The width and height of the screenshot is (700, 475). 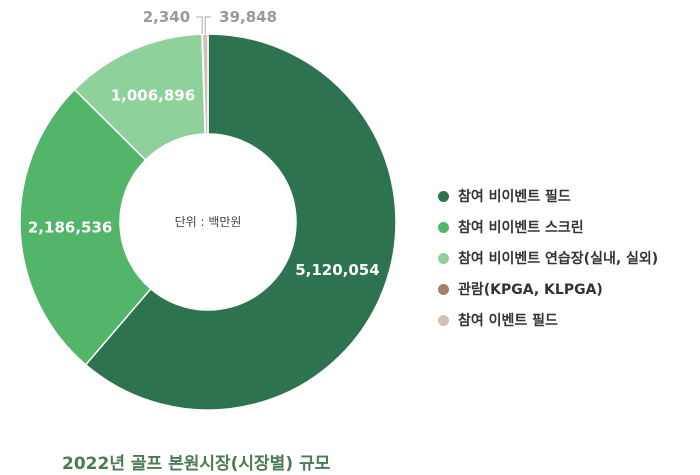 I want to click on donut-hole, so click(x=208, y=222).